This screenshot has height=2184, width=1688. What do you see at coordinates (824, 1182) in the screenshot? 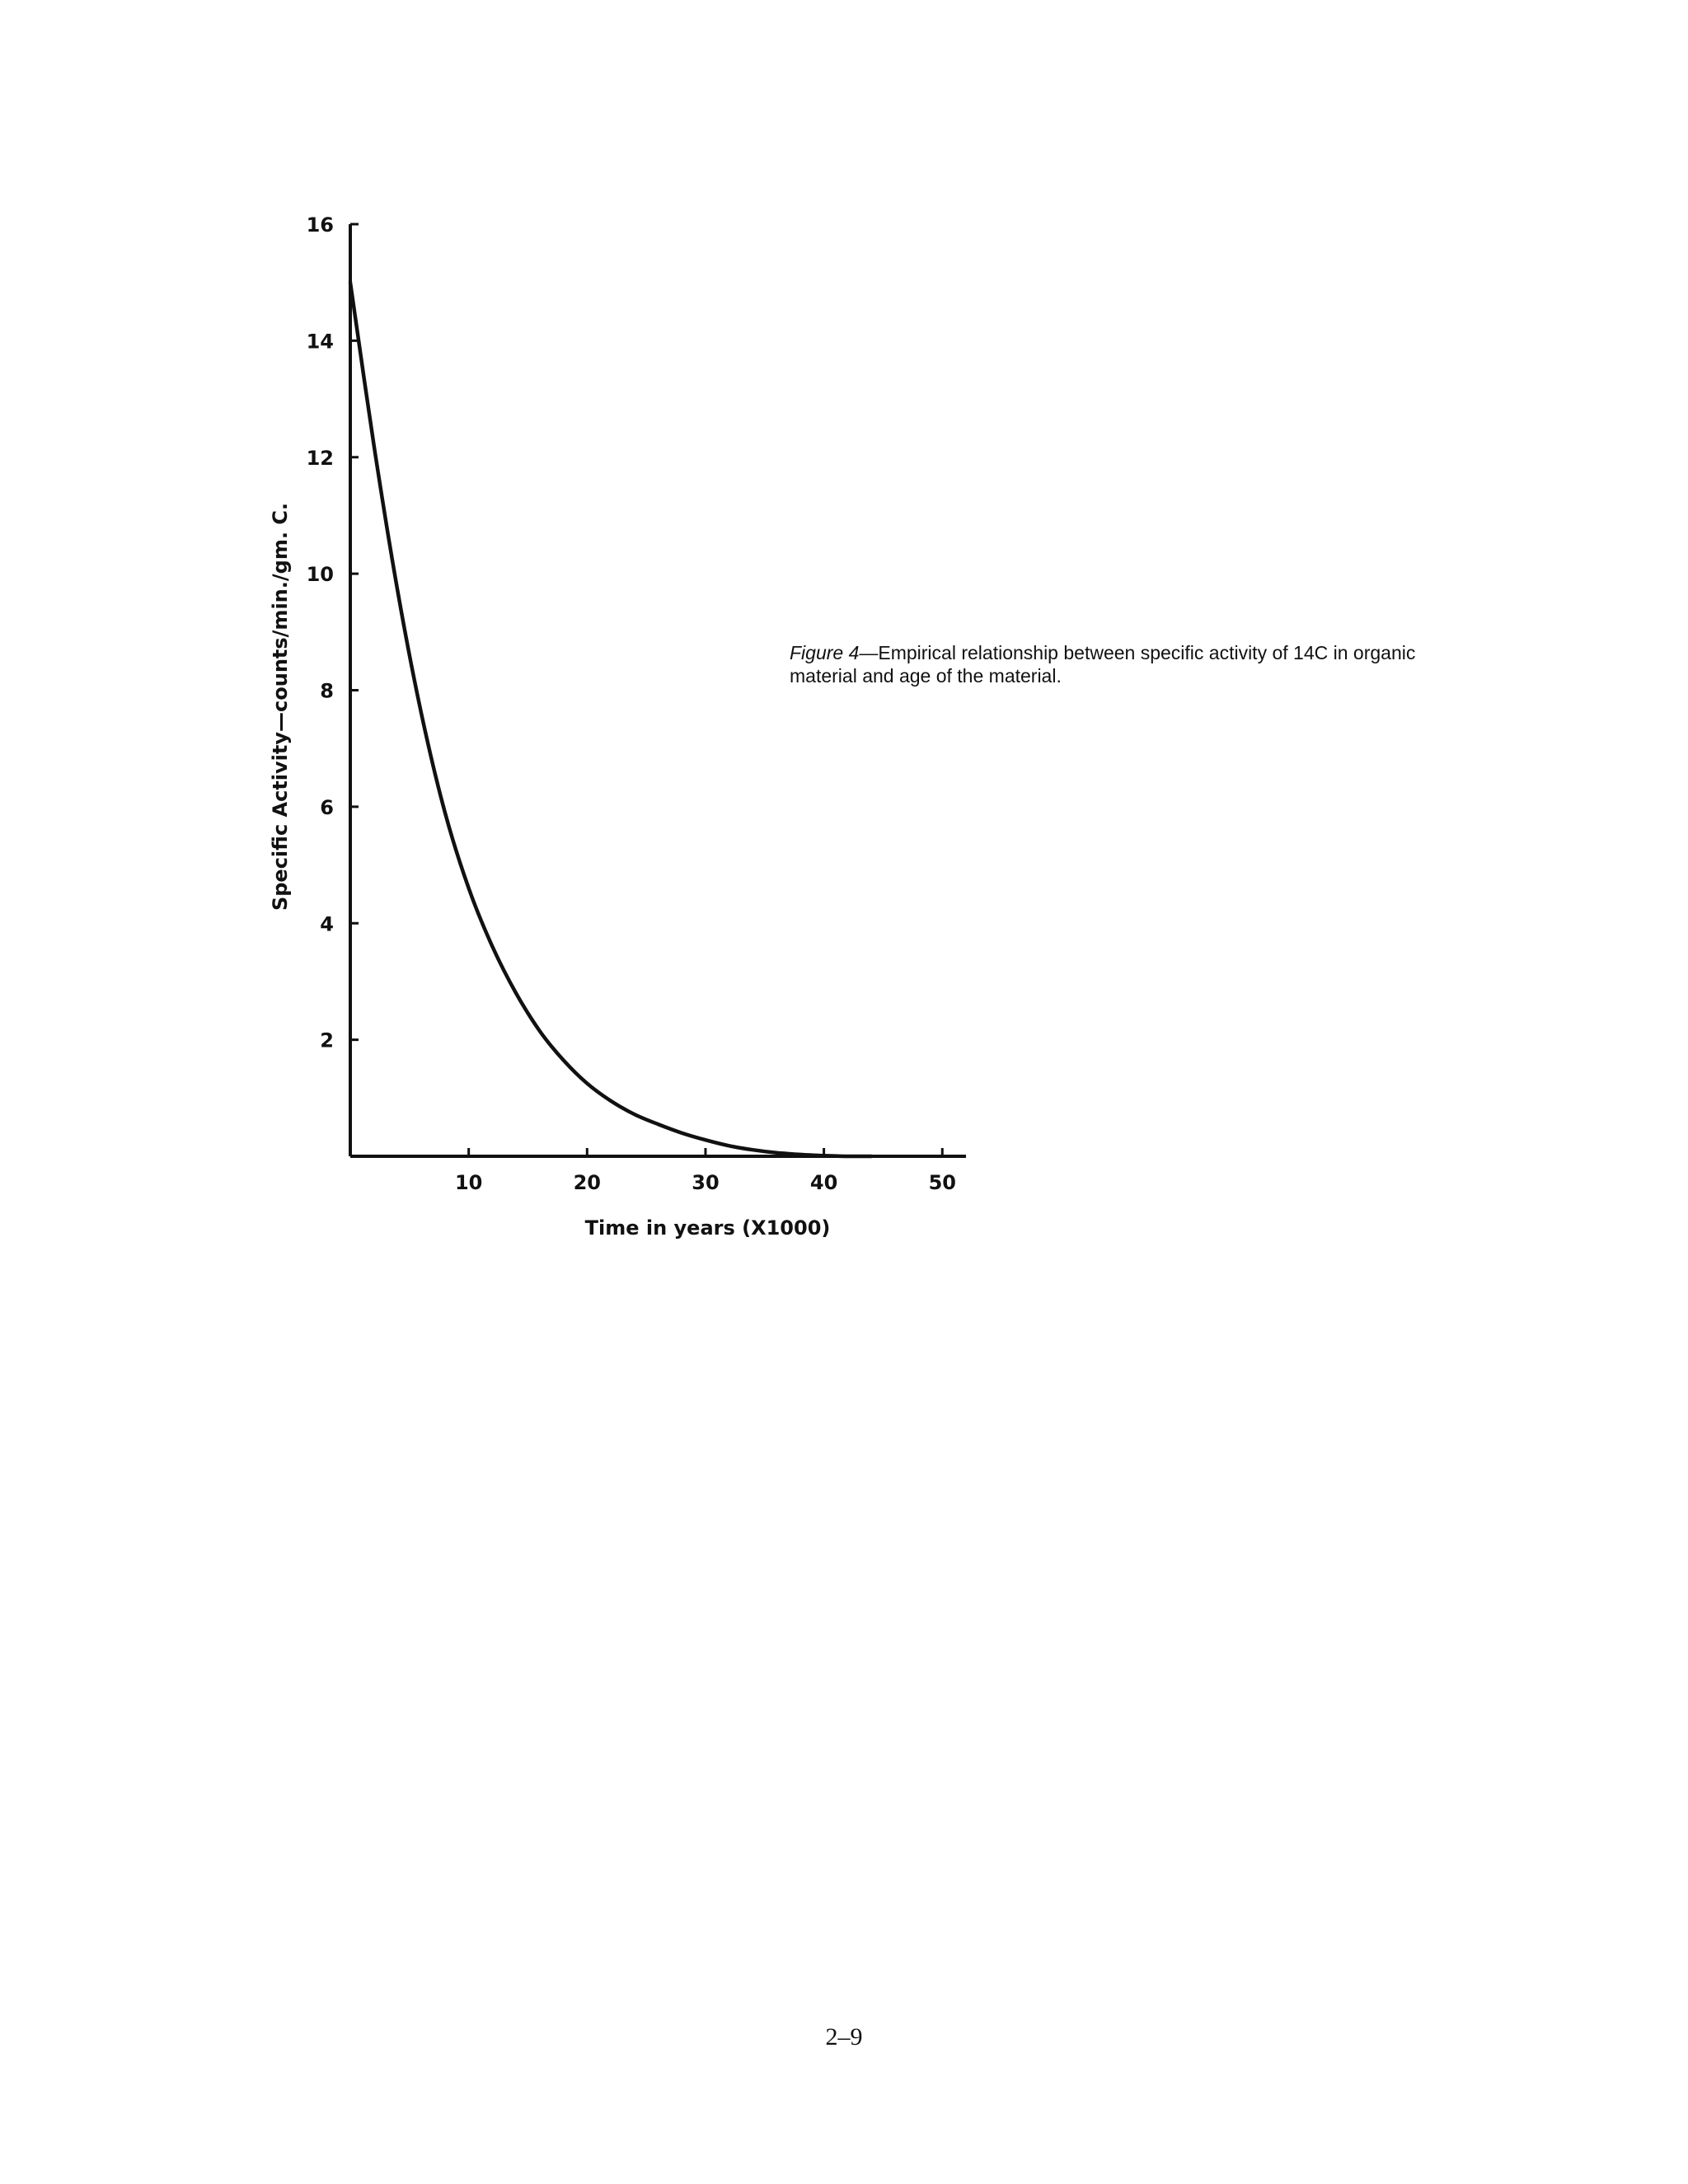
I see `x-tick-label: 40` at bounding box center [824, 1182].